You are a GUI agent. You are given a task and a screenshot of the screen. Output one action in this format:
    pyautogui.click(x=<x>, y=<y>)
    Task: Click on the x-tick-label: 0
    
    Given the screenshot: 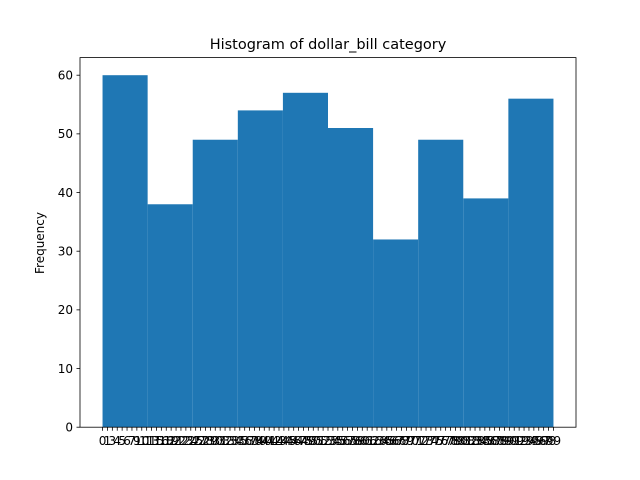 What is the action you would take?
    pyautogui.click(x=103, y=441)
    